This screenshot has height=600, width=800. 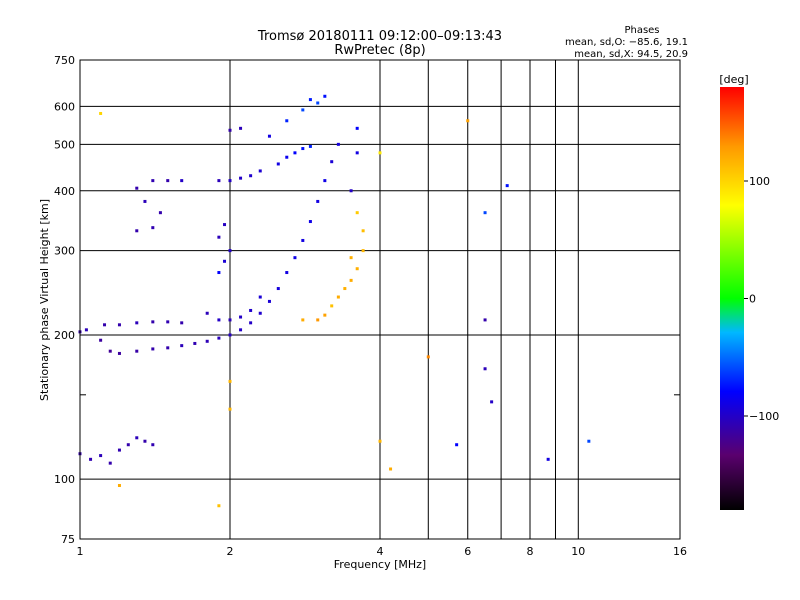 I want to click on y-tick-label: 200, so click(x=64, y=335).